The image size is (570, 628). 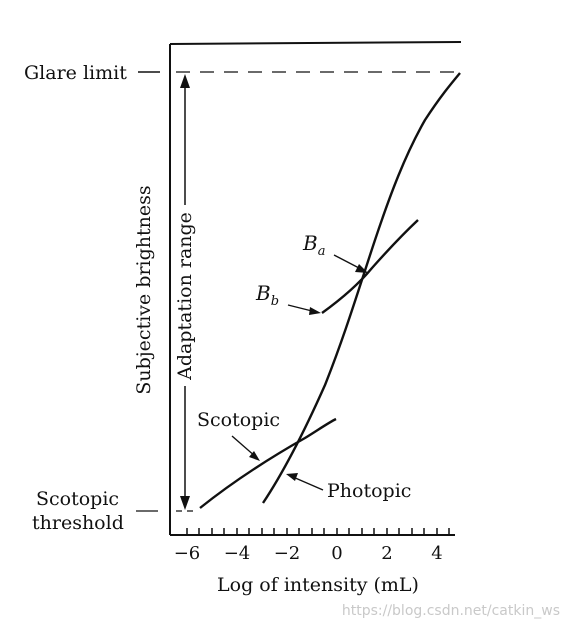 What do you see at coordinates (361, 268) in the screenshot?
I see `ba-pointer-head` at bounding box center [361, 268].